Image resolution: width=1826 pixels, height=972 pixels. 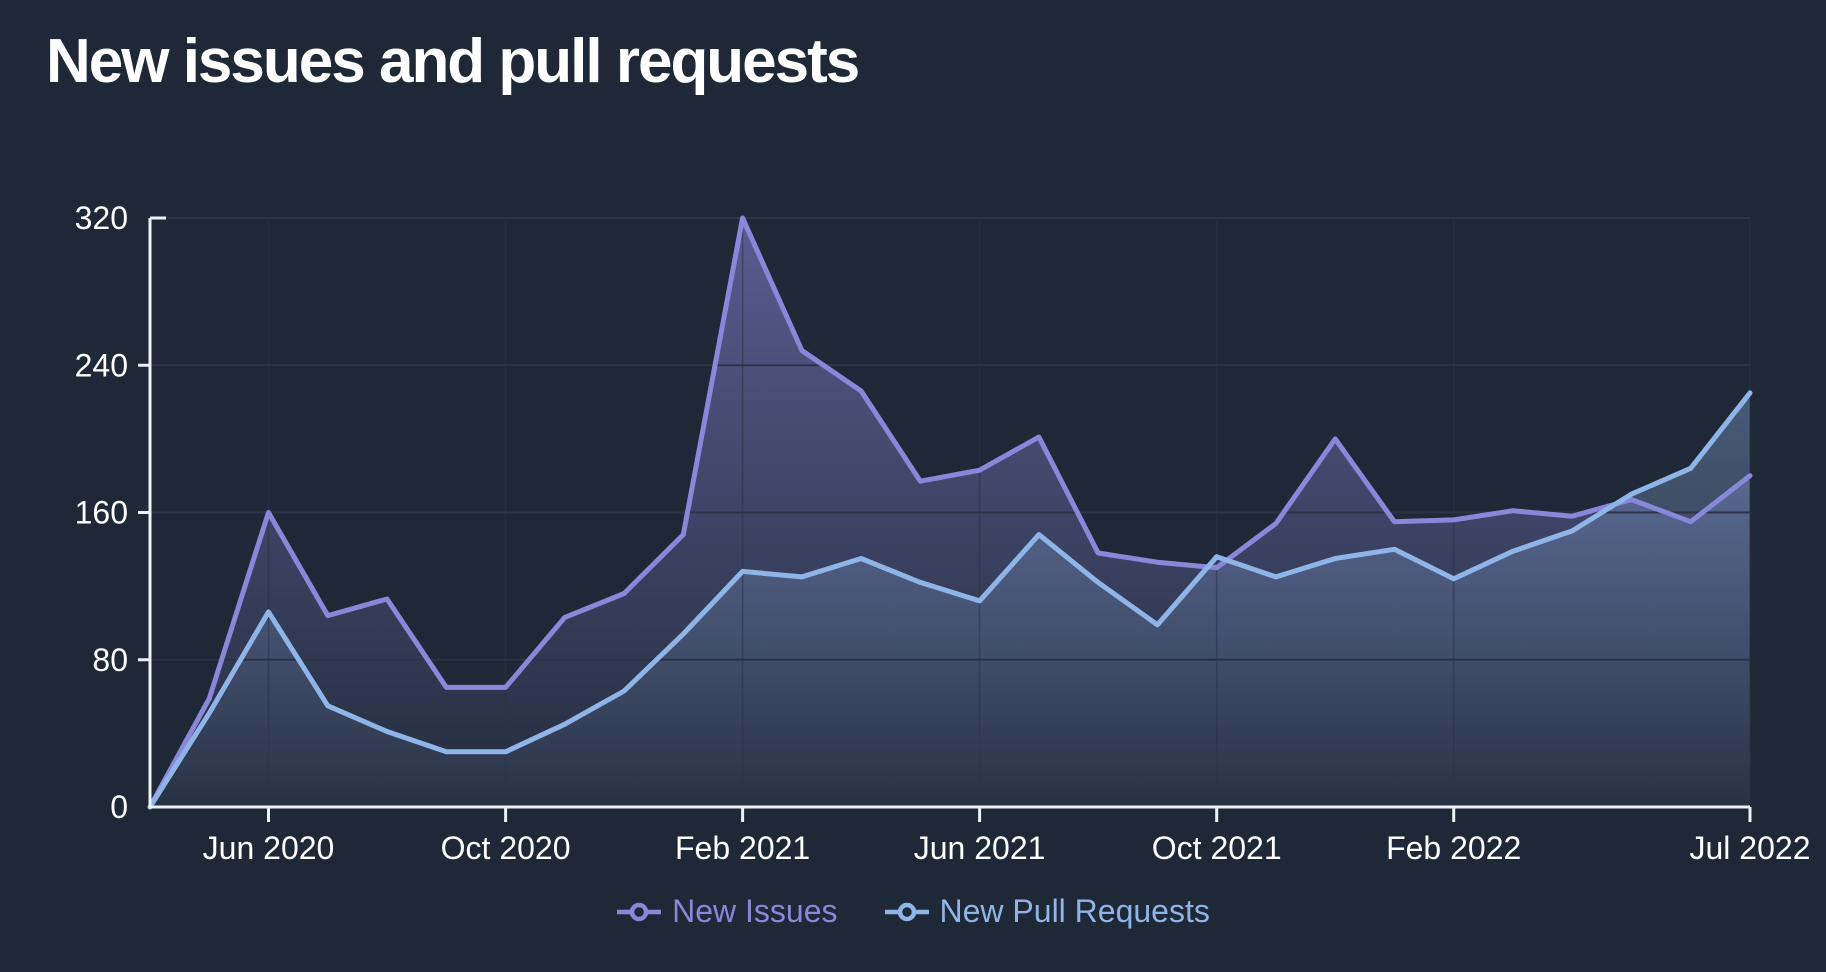 What do you see at coordinates (980, 848) in the screenshot?
I see `x-tick-label: Jun 2021` at bounding box center [980, 848].